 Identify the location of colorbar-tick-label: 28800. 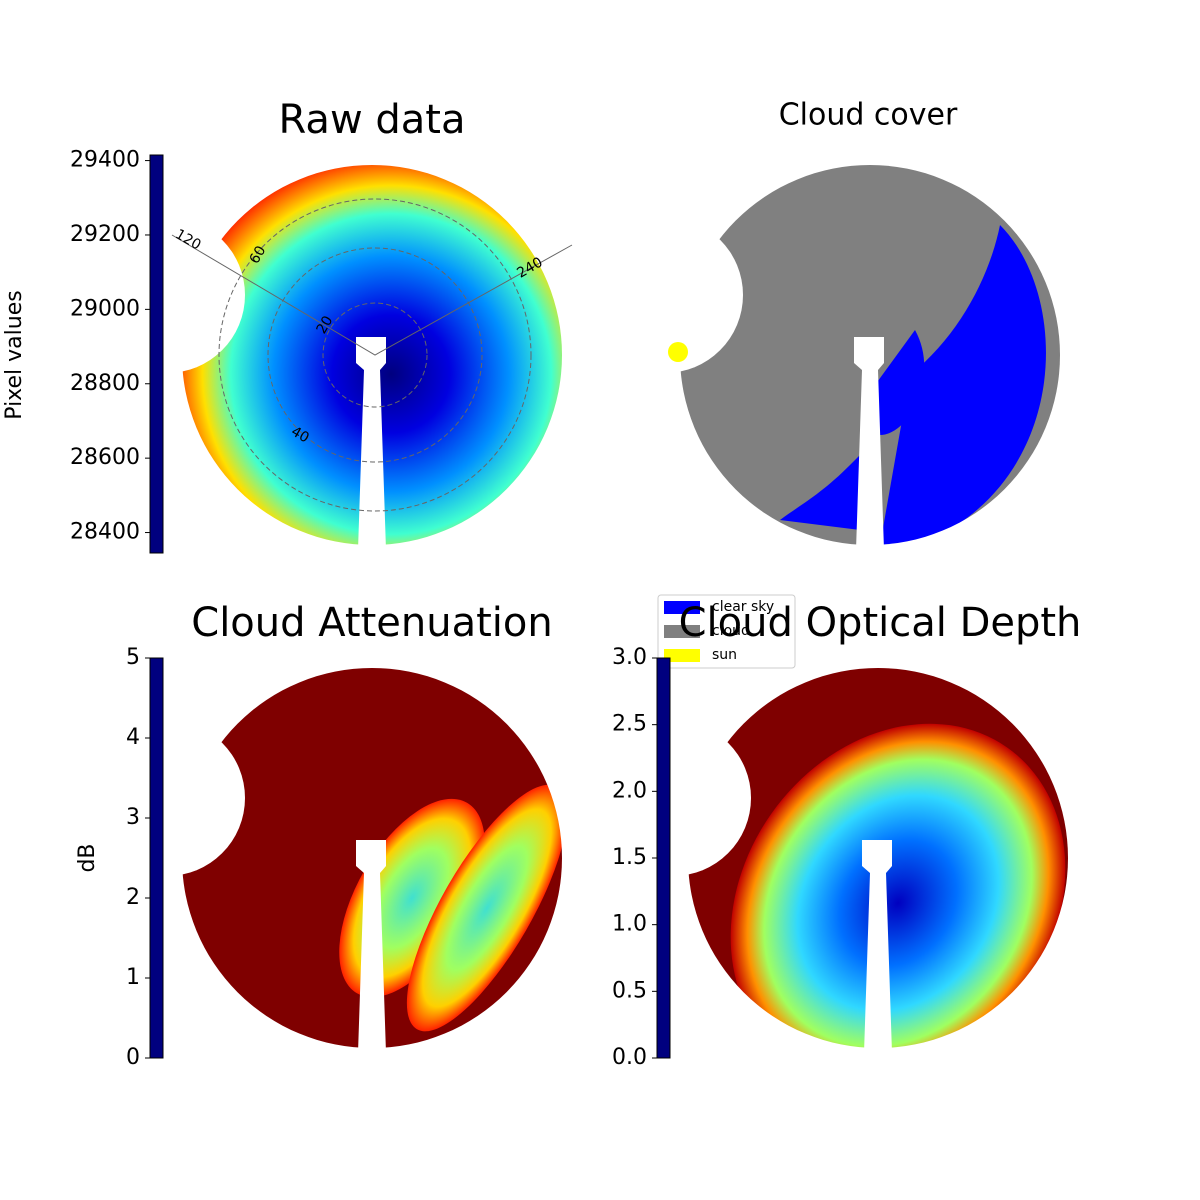
(105, 383).